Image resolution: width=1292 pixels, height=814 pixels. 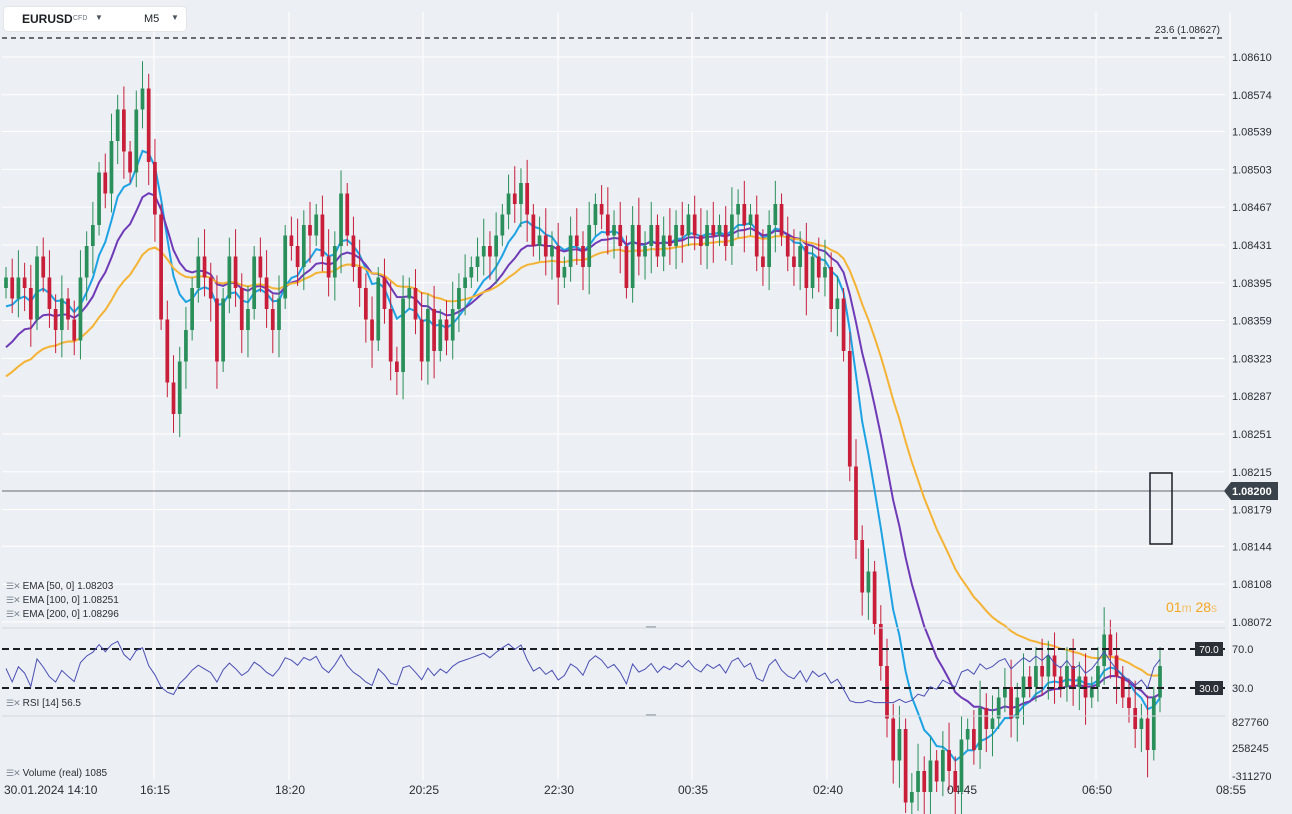 I want to click on last-candle-highlight, so click(x=1161, y=508).